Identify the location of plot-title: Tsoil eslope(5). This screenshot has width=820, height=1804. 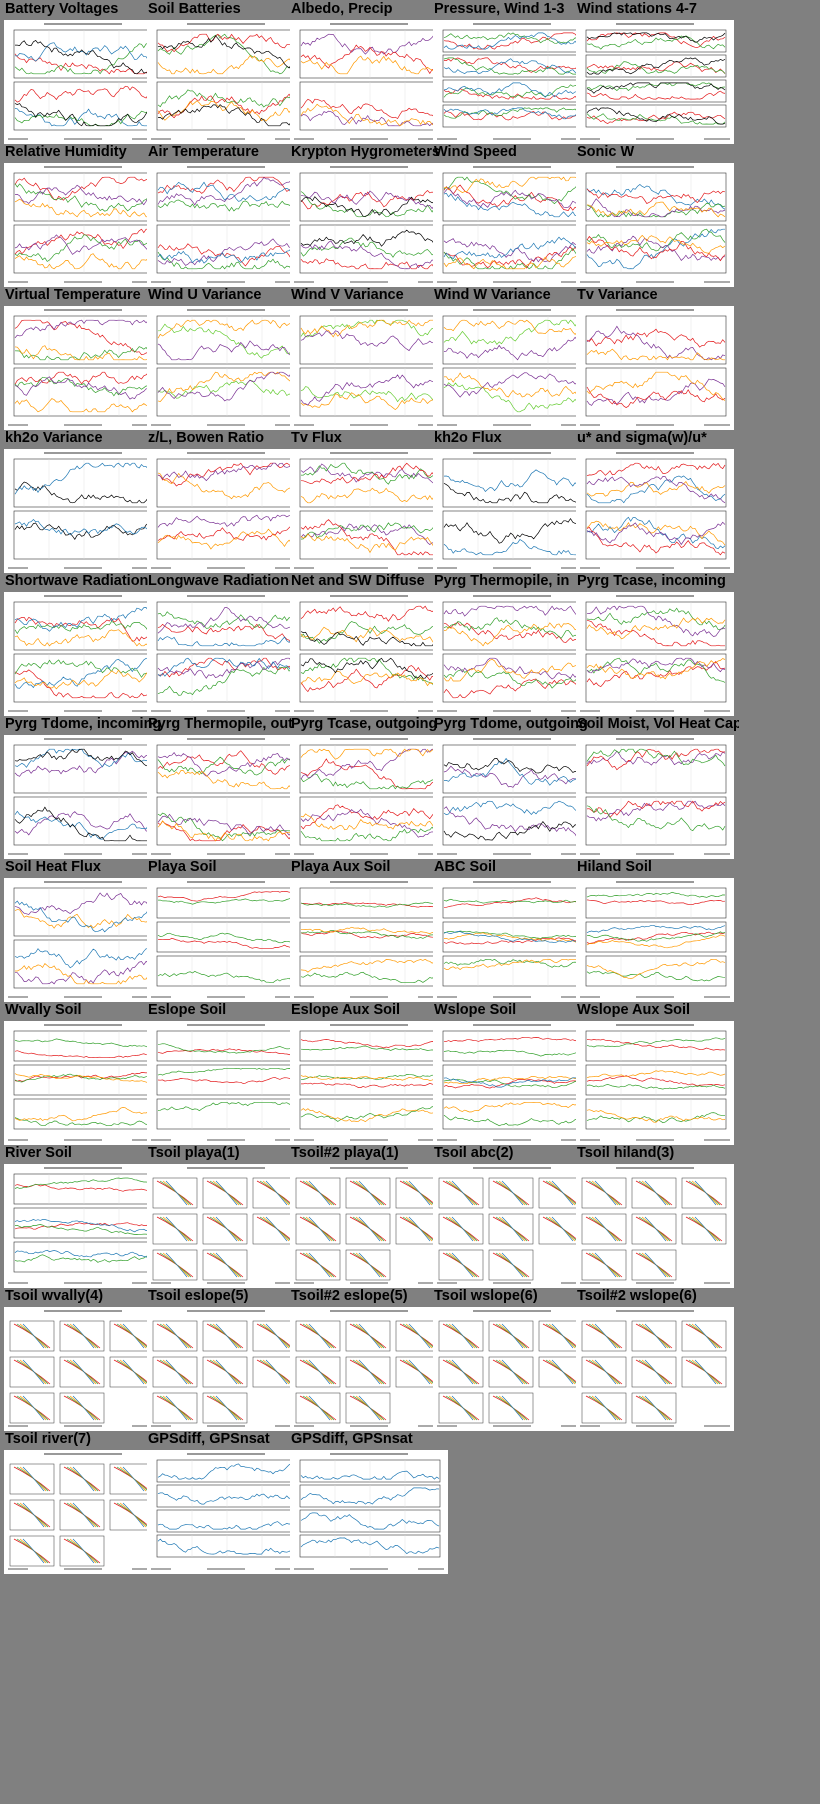
(198, 1296).